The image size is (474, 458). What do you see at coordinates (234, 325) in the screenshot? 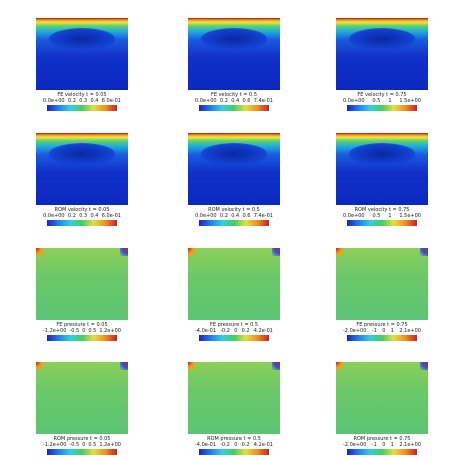
I see `panel-label: FE pressure t = 0.5` at bounding box center [234, 325].